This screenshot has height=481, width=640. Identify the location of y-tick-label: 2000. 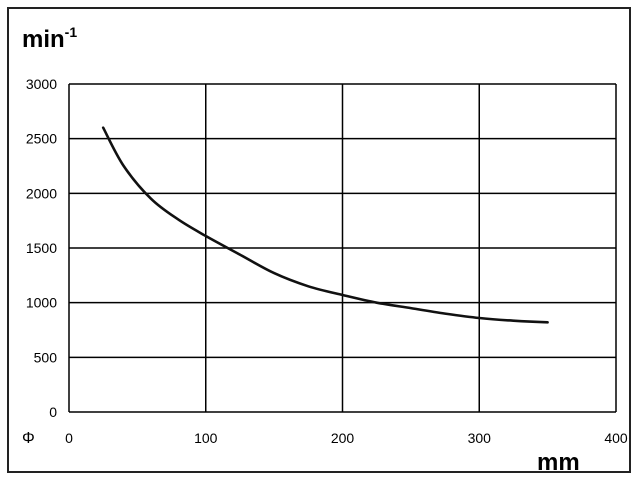
(41, 193).